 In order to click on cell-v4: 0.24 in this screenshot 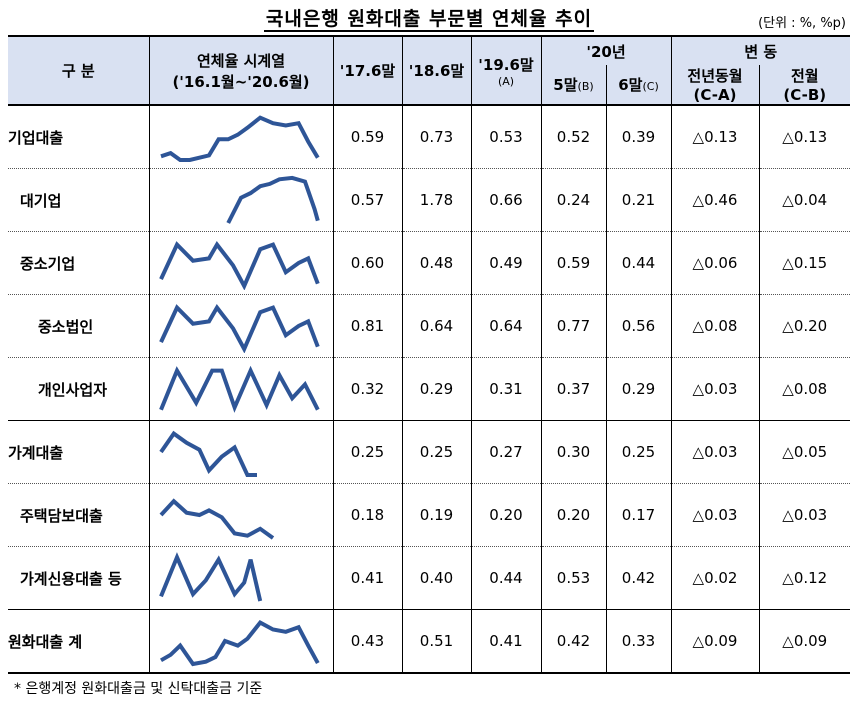, I will do `click(573, 200)`.